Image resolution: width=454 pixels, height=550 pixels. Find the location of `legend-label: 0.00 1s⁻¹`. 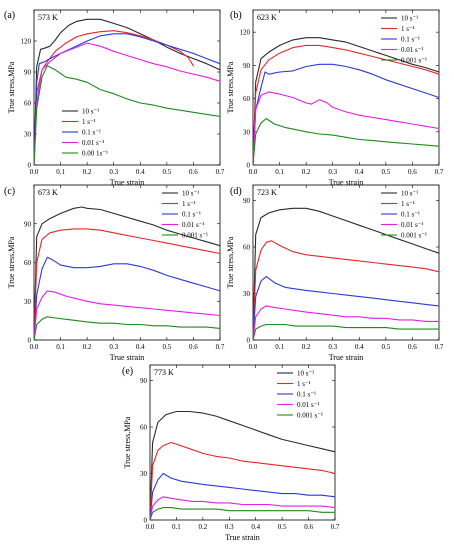

legend-label: 0.00 1s⁻¹ is located at coordinates (95, 154).